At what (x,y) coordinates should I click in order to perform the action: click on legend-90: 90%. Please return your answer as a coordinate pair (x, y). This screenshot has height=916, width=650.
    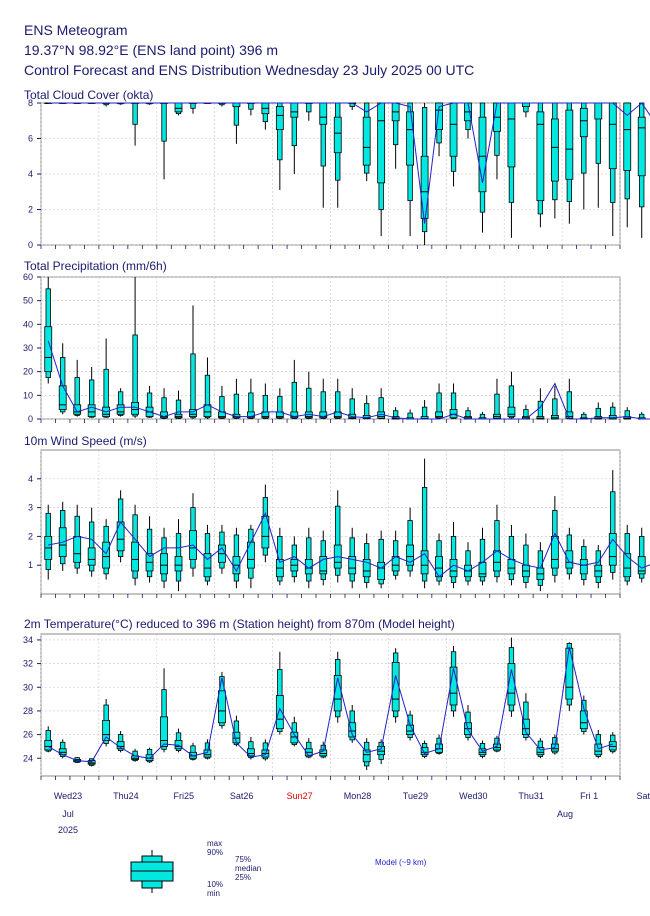
    Looking at the image, I should click on (215, 852).